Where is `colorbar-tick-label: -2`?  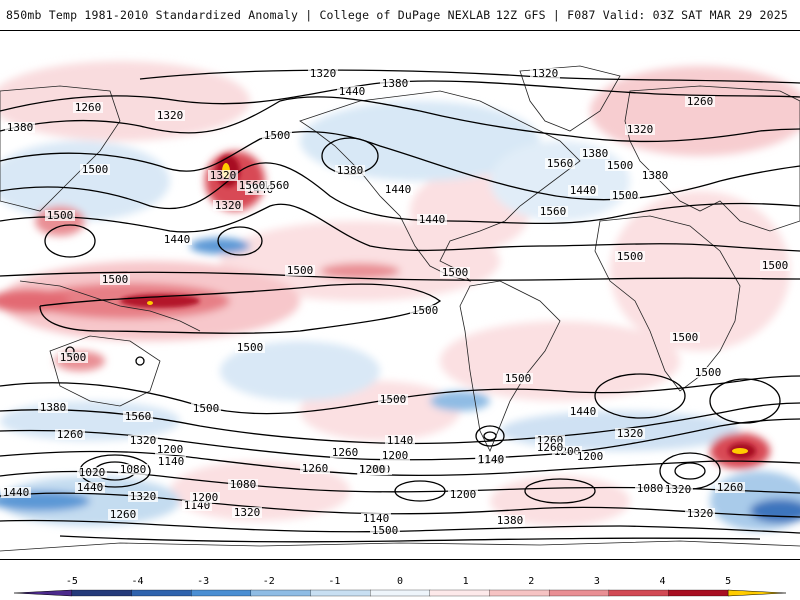 colorbar-tick-label: -2 is located at coordinates (269, 581).